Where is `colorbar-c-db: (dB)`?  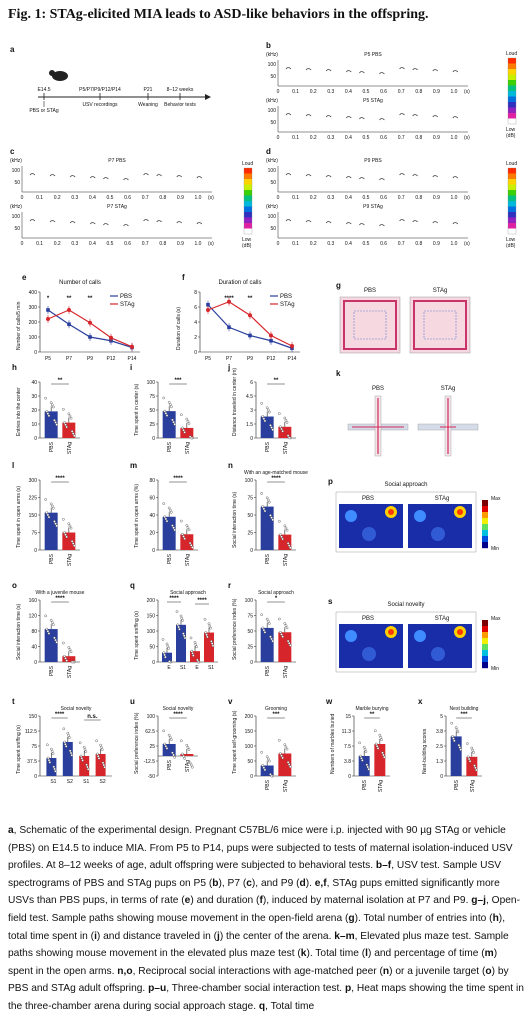
colorbar-c-db: (dB) is located at coordinates (247, 246).